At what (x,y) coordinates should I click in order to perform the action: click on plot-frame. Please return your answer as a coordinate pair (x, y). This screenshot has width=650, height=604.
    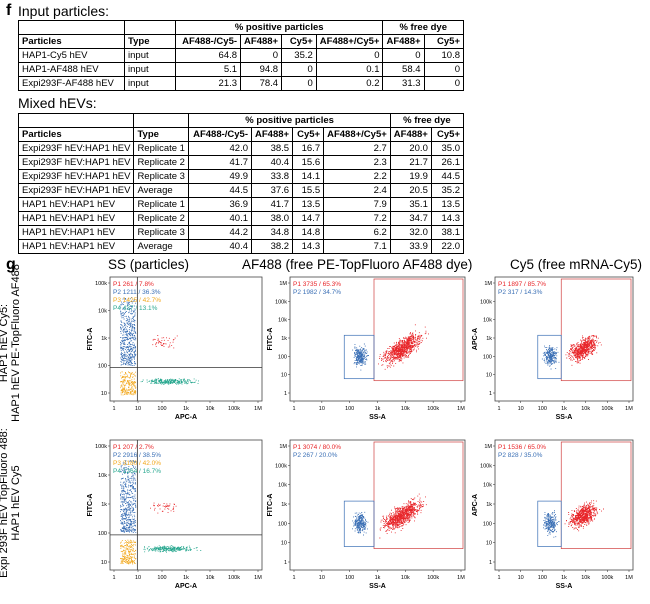
    Looking at the image, I should click on (564, 505).